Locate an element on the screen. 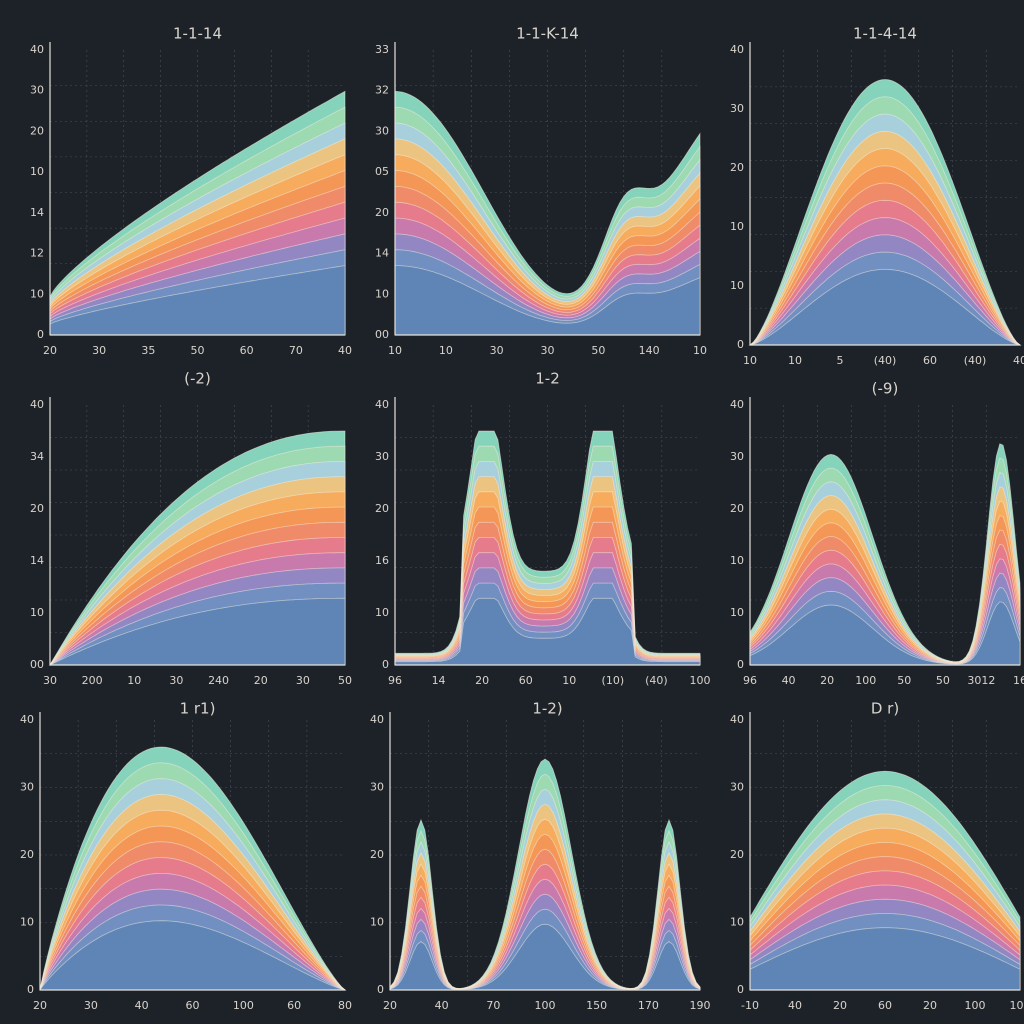 The height and width of the screenshot is (1024, 1024). panel-title: 1-1-4-14 is located at coordinates (885, 34).